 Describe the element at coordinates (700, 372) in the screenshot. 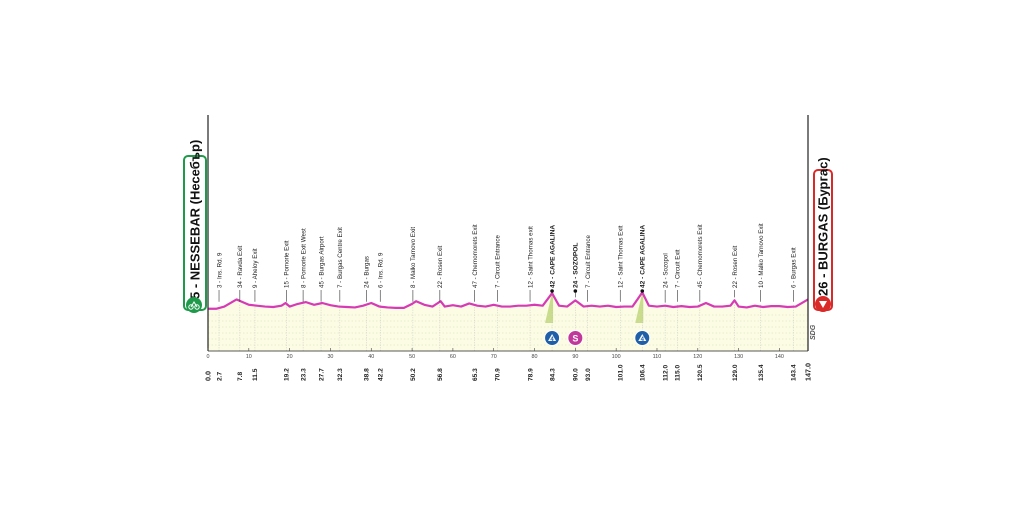

I see `waypoint-km-22: 120.5` at that location.